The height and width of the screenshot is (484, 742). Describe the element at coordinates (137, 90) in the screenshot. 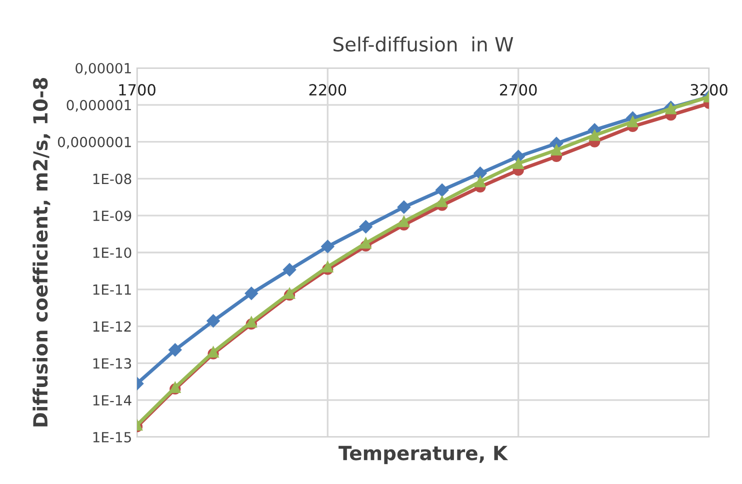

I see `x-tick-label: 1700` at that location.